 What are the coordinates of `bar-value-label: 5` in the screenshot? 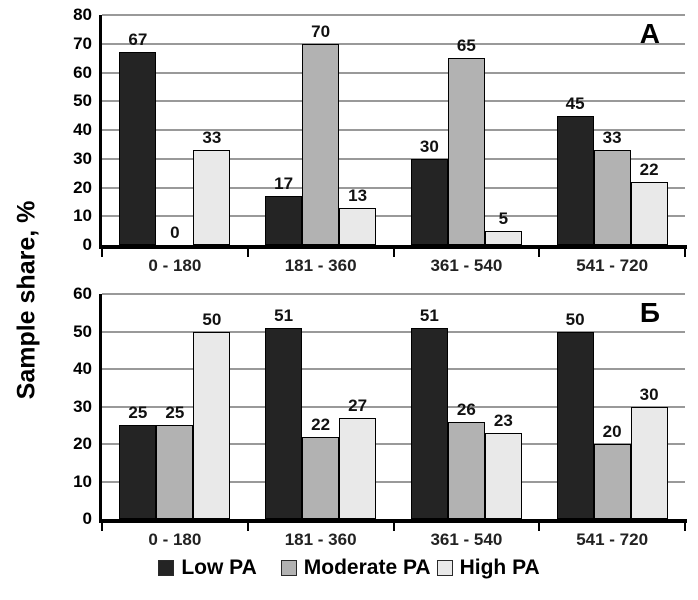 It's located at (503, 218).